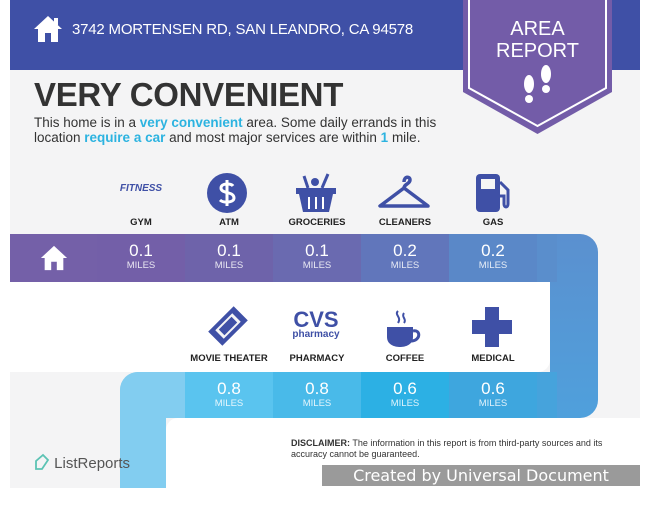 The height and width of the screenshot is (507, 650). Describe the element at coordinates (404, 137) in the screenshot. I see `desc-text: mile.` at that location.